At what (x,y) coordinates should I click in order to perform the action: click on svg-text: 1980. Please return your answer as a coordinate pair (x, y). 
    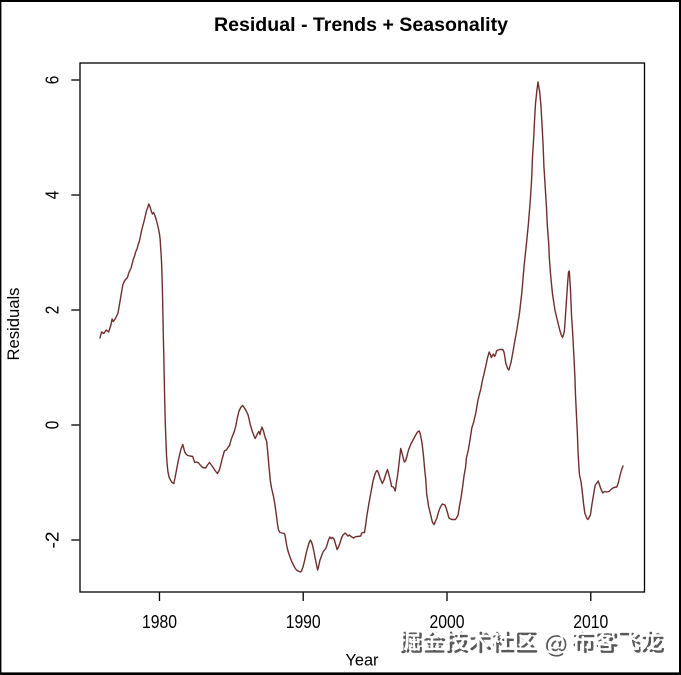
    Looking at the image, I should click on (159, 622).